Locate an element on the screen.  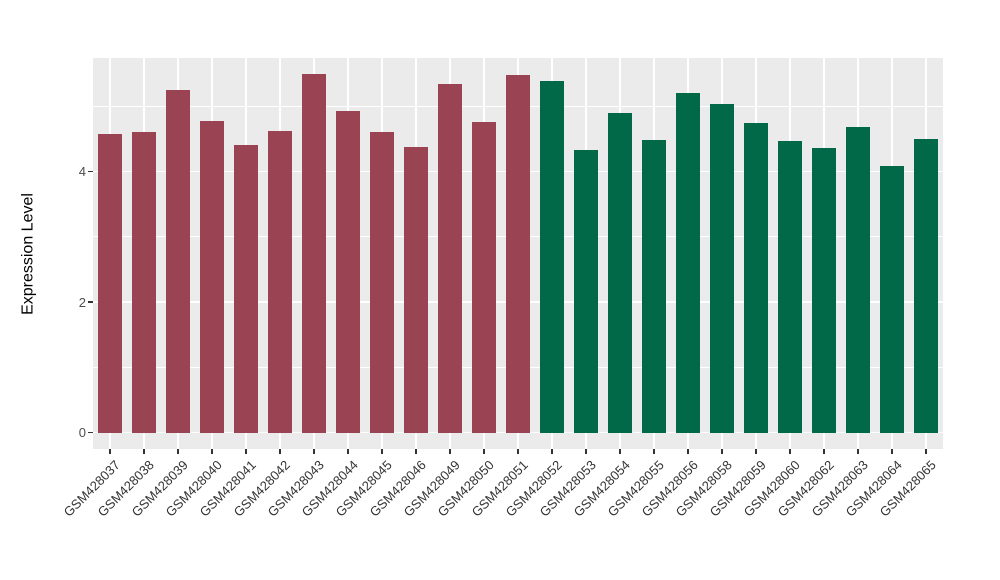
y-axis-title: Expression Level is located at coordinates (28, 254).